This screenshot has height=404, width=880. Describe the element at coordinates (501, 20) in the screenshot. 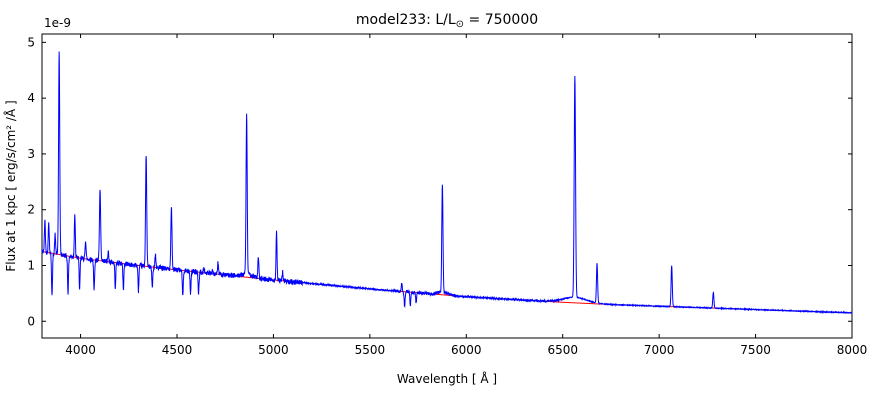

I see `chart-title-suffix: = 750000` at that location.